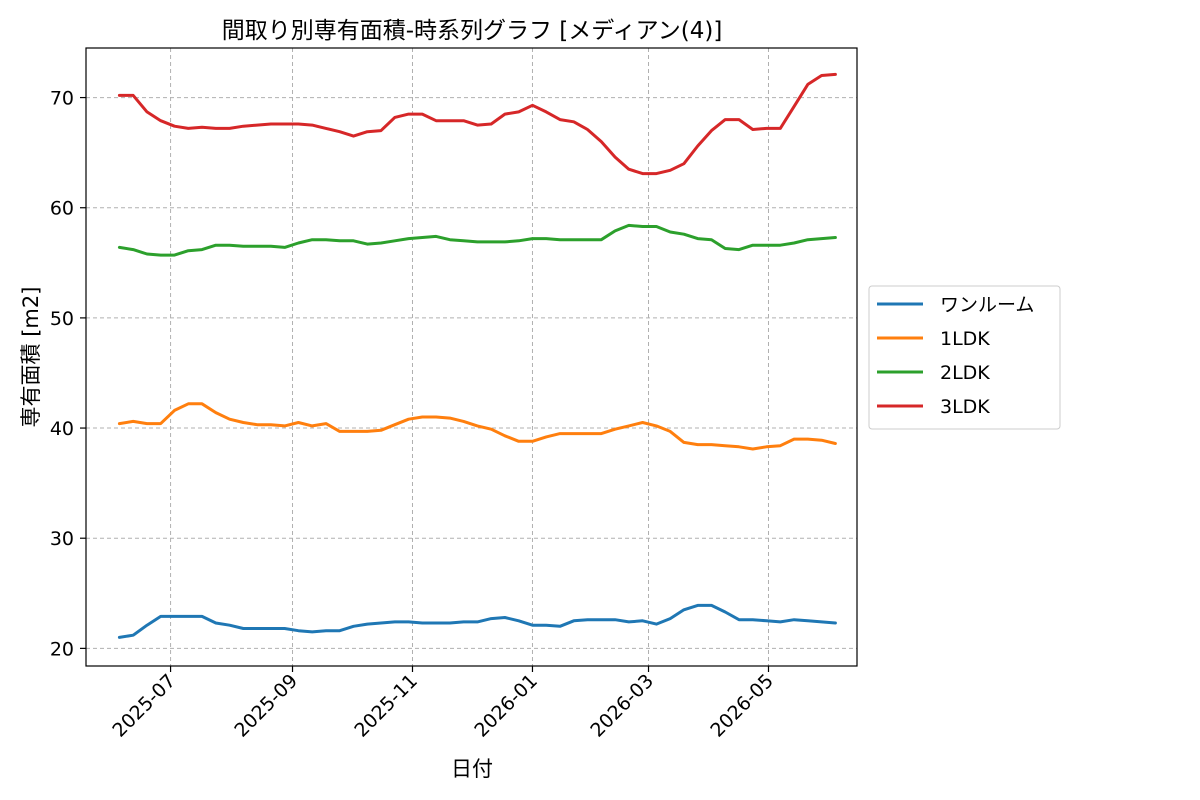 The width and height of the screenshot is (1200, 800). Describe the element at coordinates (62, 319) in the screenshot. I see `y-tick-label: 50` at that location.